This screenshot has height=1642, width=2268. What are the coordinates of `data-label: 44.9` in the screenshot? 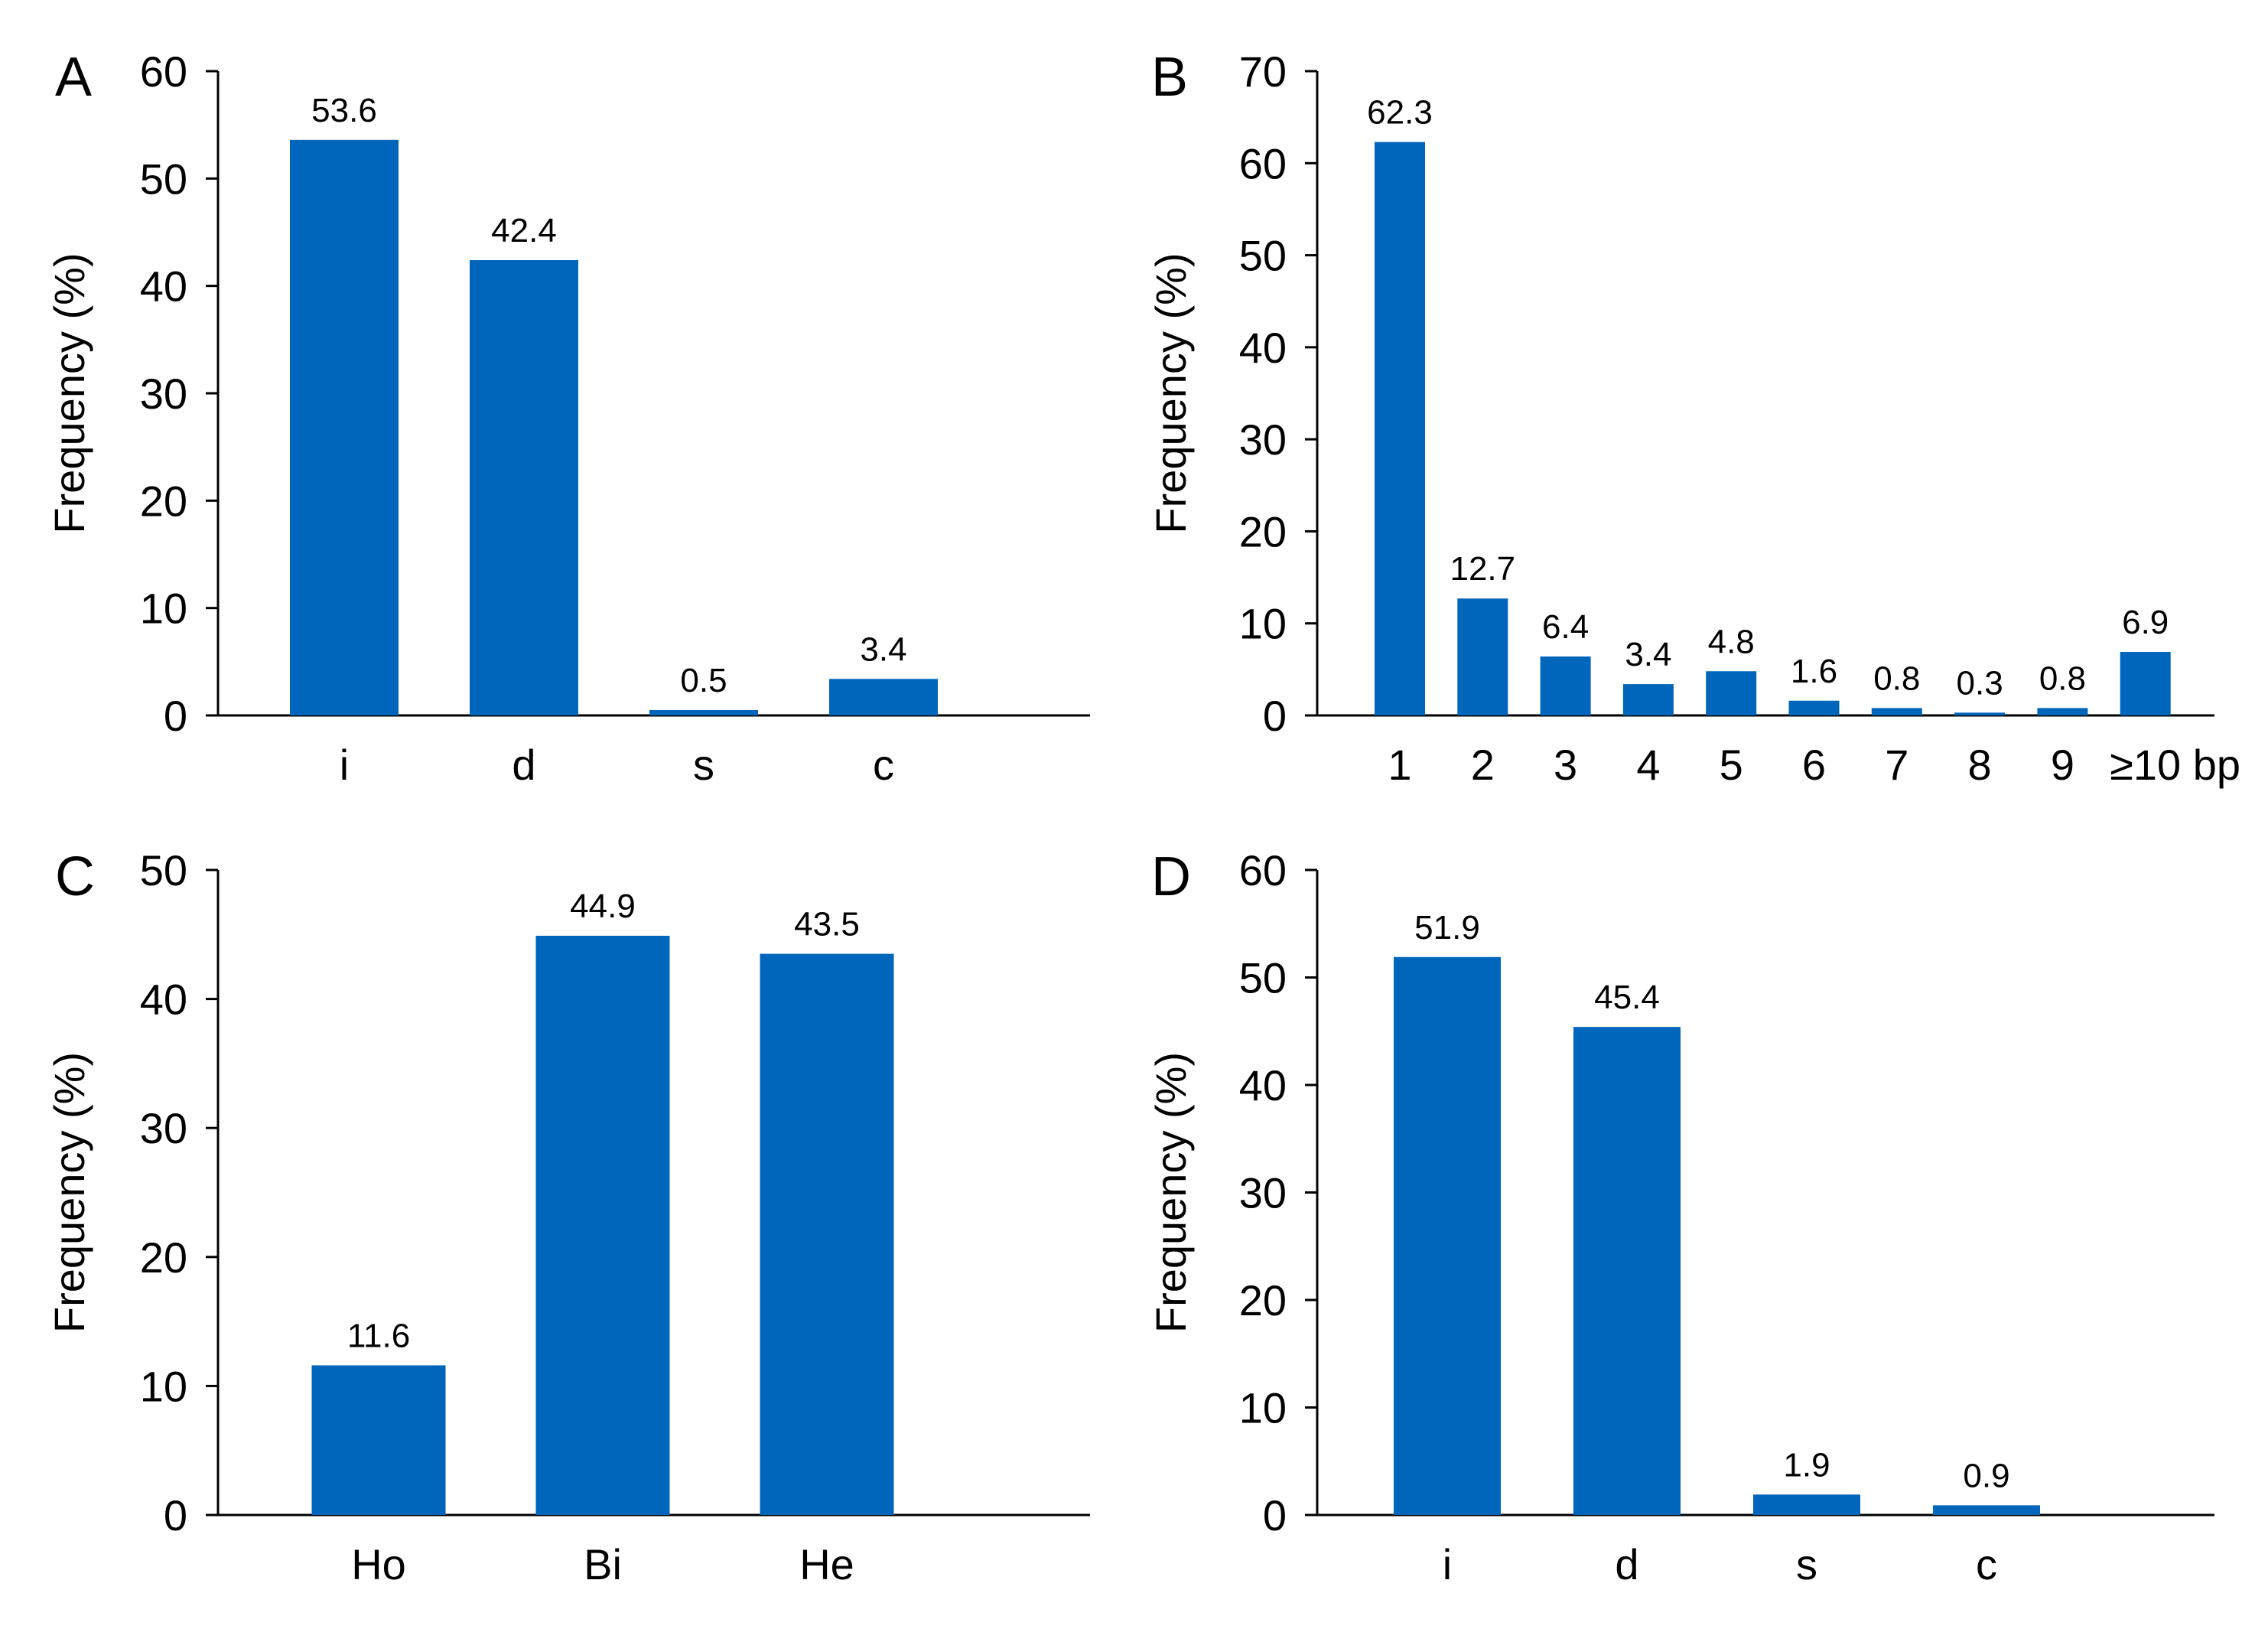 It's located at (603, 907).